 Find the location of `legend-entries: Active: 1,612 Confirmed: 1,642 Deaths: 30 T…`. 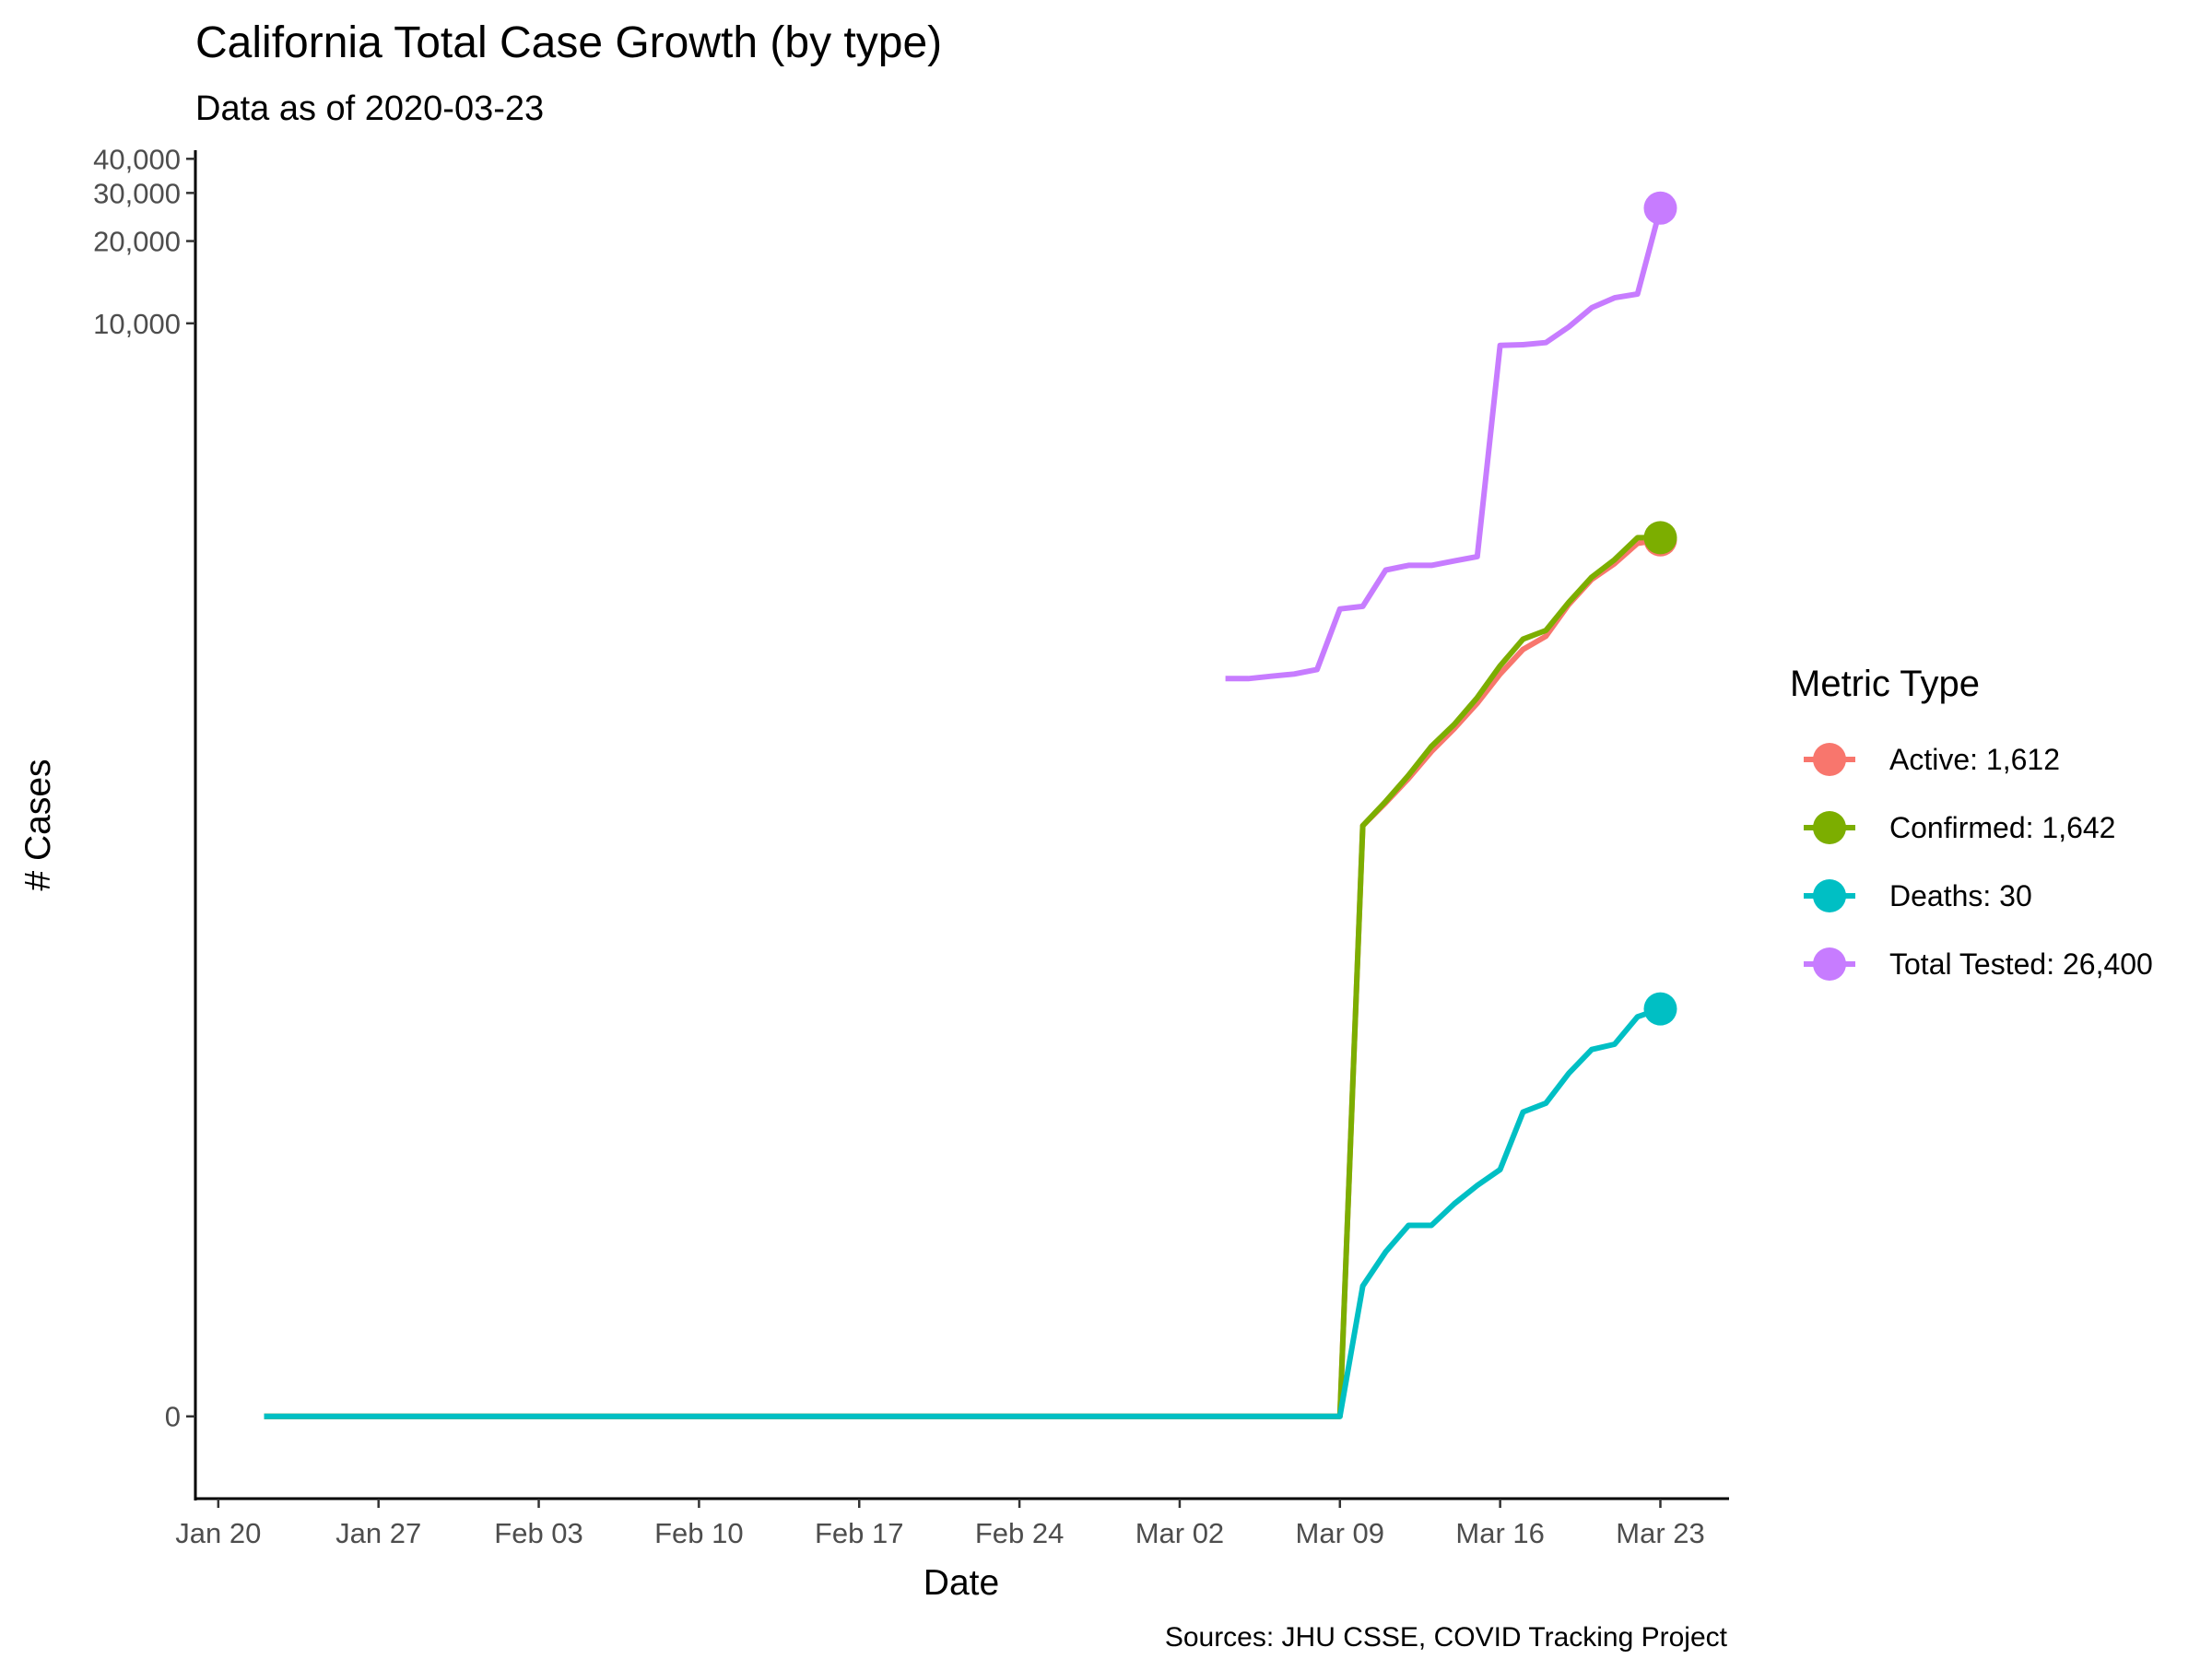

legend-entries: Active: 1,612 Confirmed: 1,642 Deaths: 30 T… is located at coordinates (1978, 862).